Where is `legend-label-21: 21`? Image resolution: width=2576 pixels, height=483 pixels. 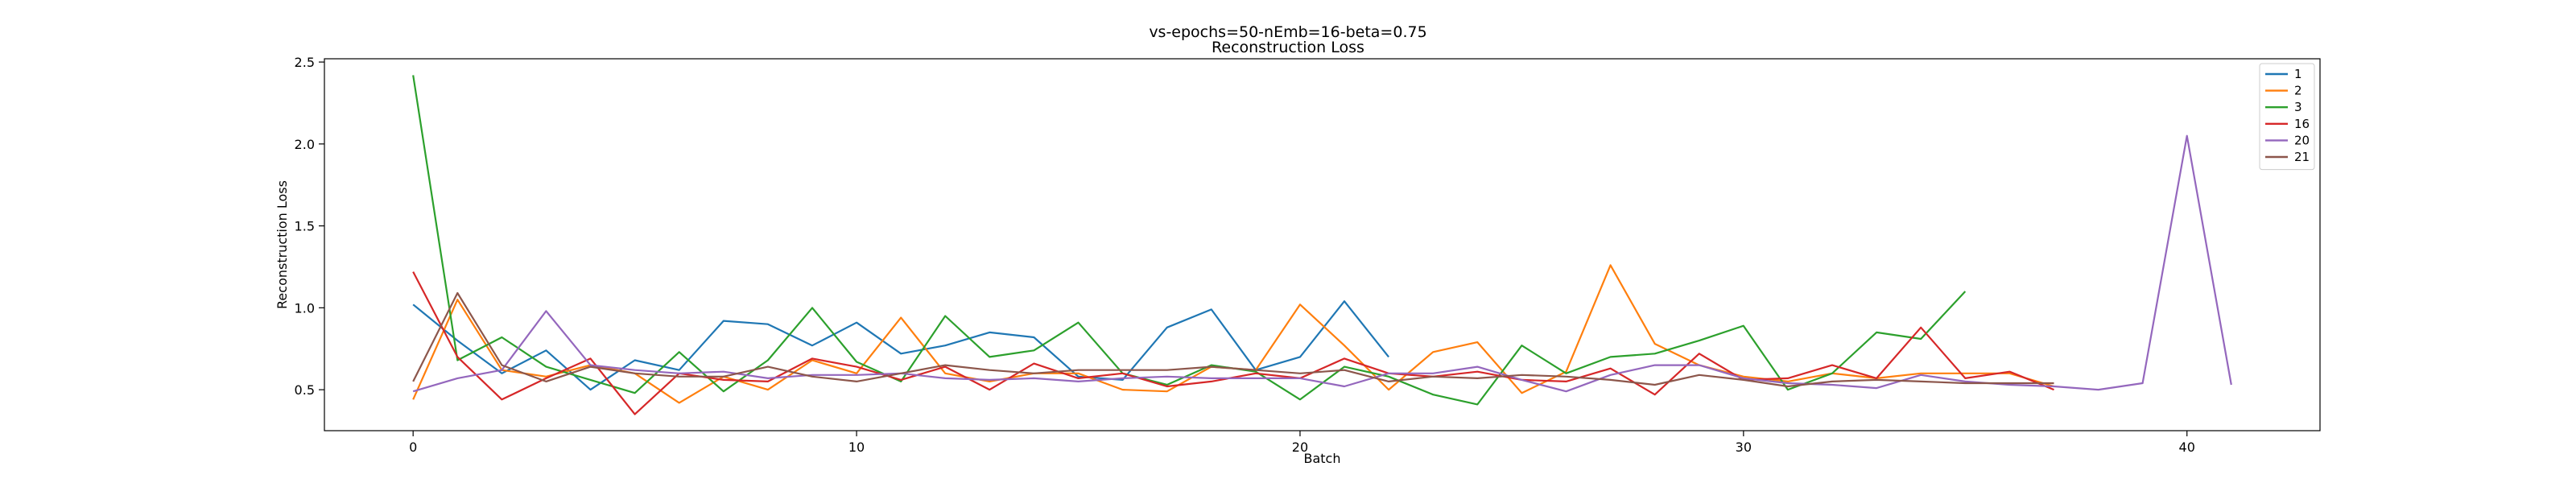 legend-label-21: 21 is located at coordinates (2302, 157).